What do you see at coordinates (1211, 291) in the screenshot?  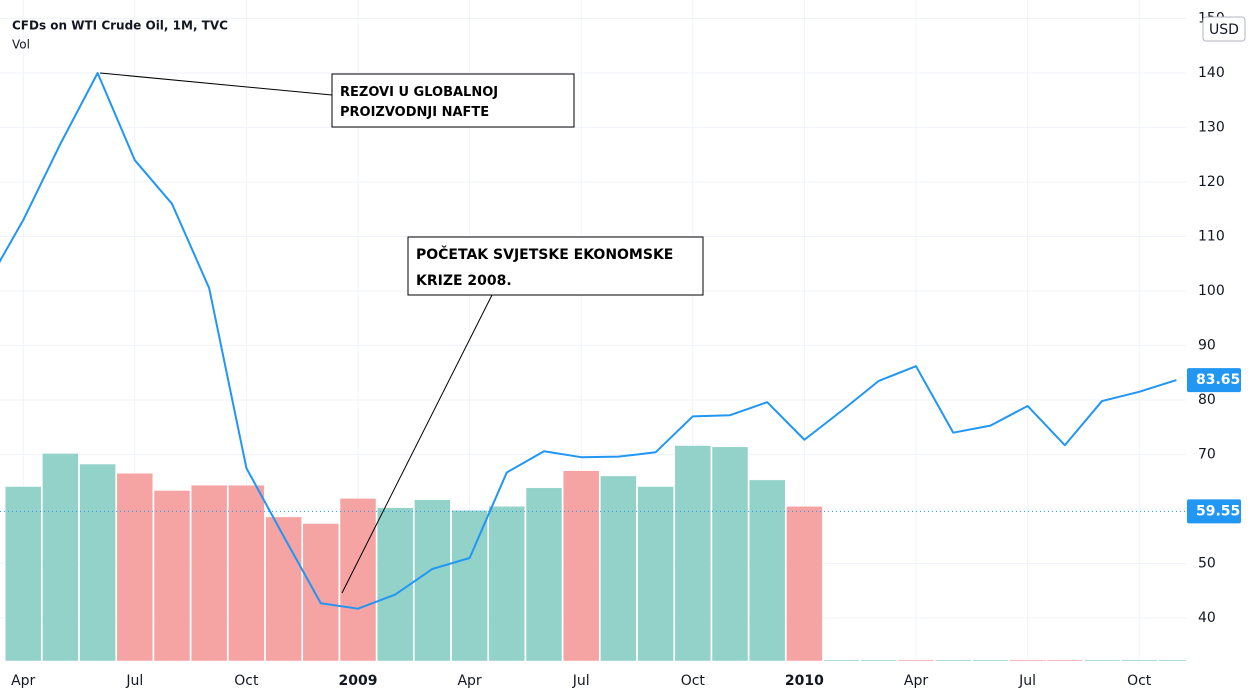 I see `y-tick-label: 100` at bounding box center [1211, 291].